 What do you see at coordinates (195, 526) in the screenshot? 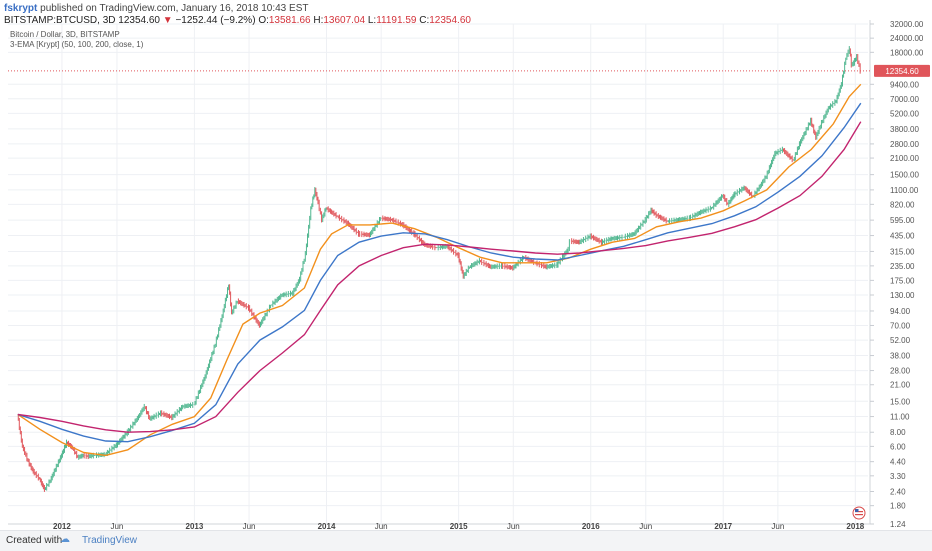
I see `x-tick-label: 2013` at bounding box center [195, 526].